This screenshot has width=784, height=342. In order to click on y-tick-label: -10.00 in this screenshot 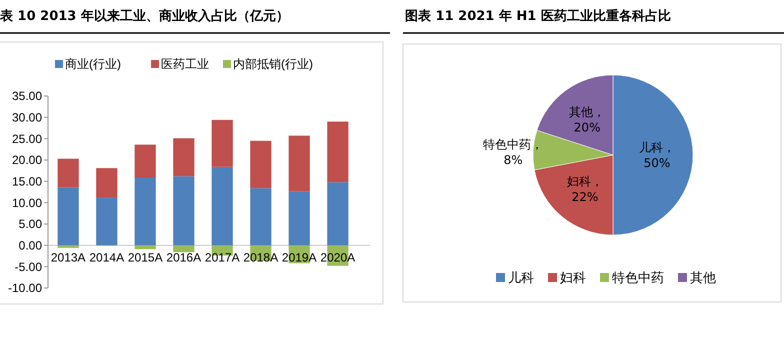, I will do `click(25, 288)`.